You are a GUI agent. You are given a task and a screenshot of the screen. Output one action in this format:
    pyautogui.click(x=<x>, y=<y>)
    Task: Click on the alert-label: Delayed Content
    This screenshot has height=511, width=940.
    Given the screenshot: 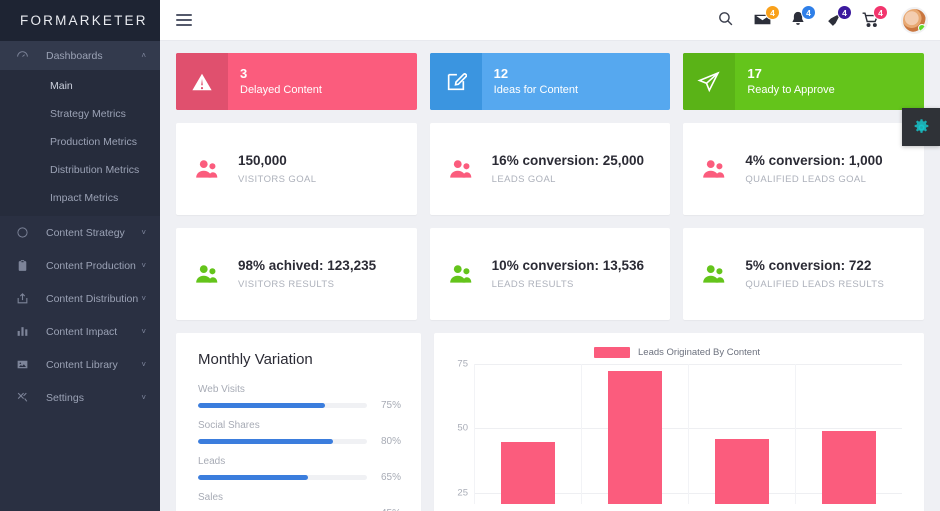 What is the action you would take?
    pyautogui.click(x=281, y=89)
    